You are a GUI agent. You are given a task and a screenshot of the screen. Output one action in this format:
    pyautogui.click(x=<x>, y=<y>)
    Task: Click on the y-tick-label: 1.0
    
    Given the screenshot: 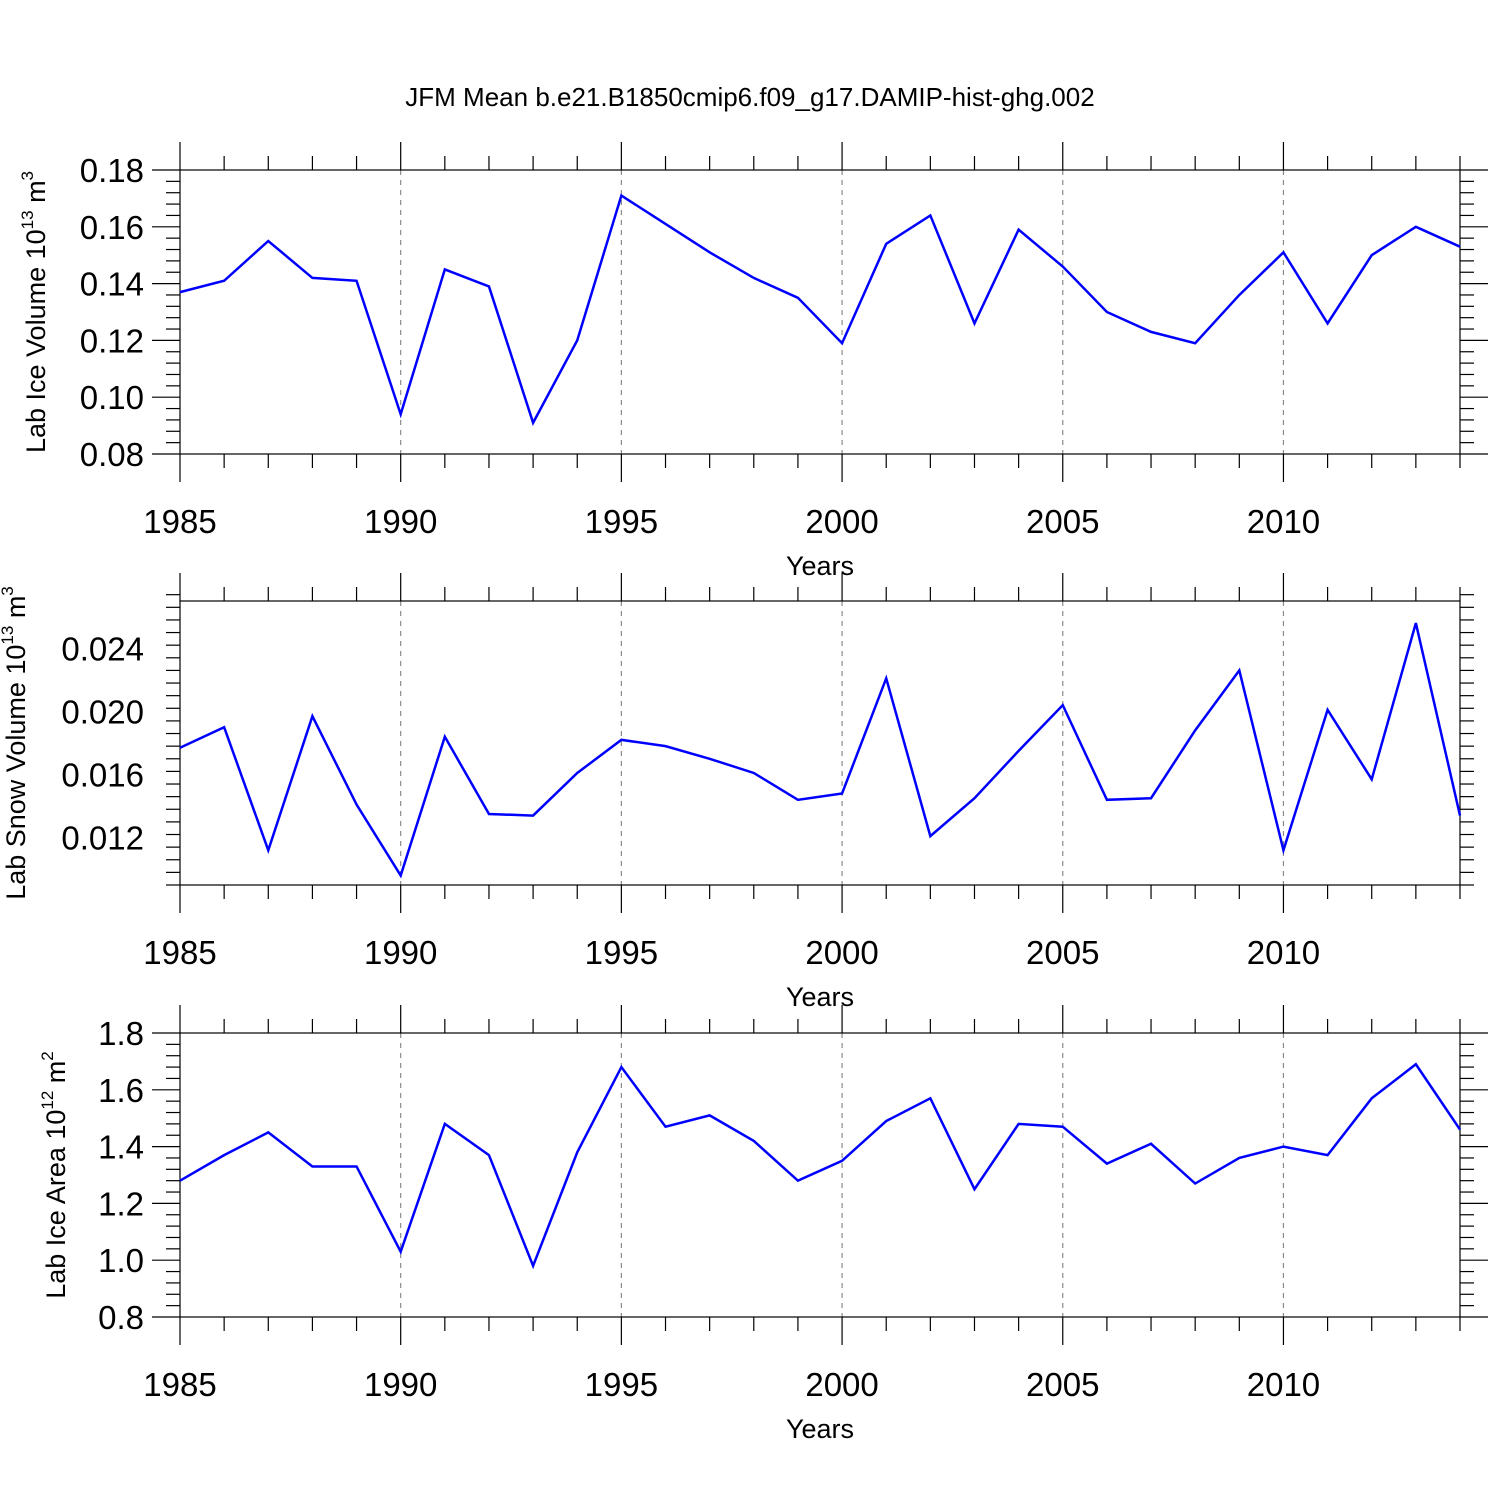 What is the action you would take?
    pyautogui.click(x=121, y=1260)
    